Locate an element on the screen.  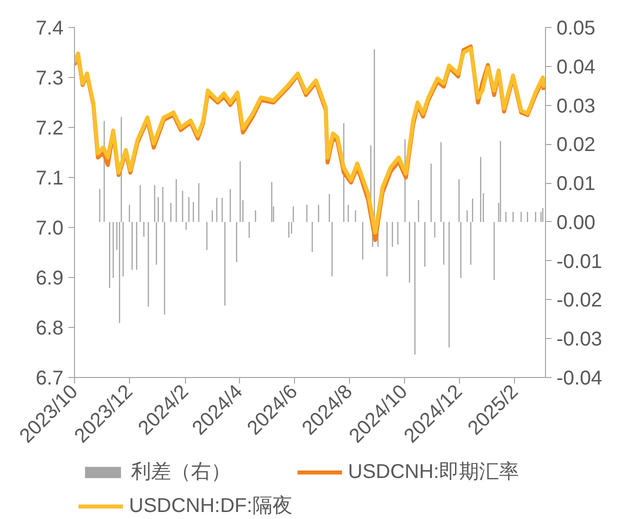
y2-tick-label: -0.01 is located at coordinates (579, 261).